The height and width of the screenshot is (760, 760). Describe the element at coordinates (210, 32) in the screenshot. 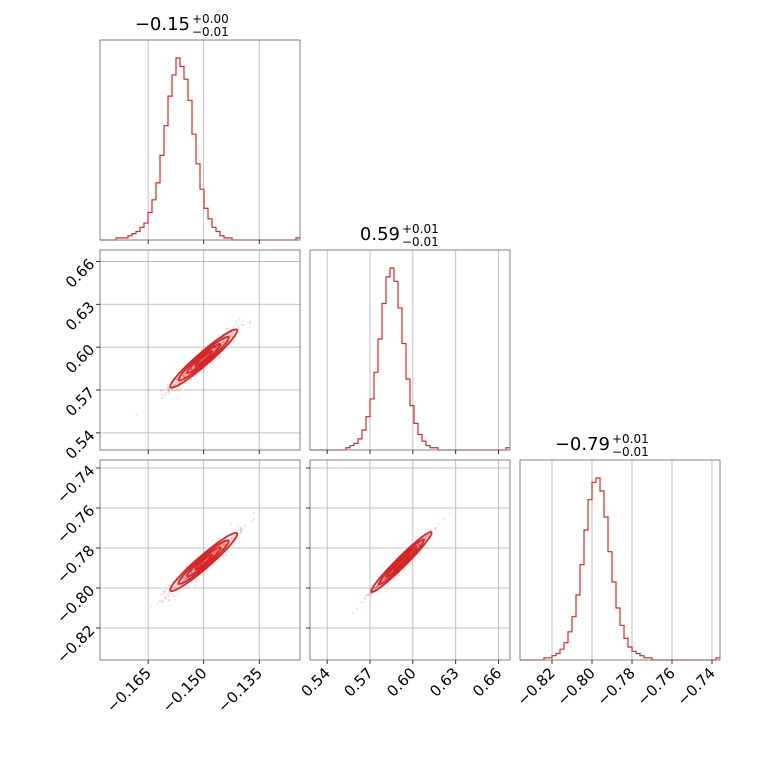

I see `param-title-minus: −0.01` at that location.